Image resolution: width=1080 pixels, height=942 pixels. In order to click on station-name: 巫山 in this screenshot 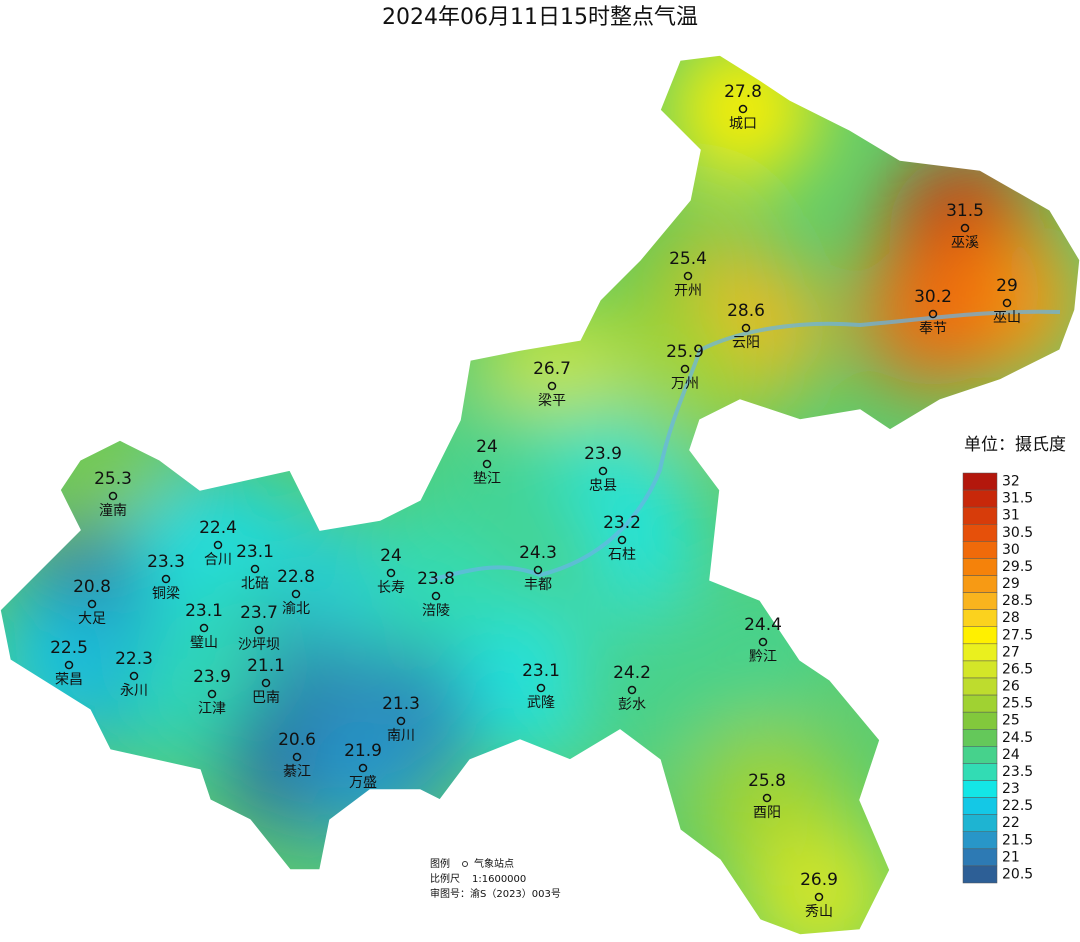, I will do `click(1007, 318)`.